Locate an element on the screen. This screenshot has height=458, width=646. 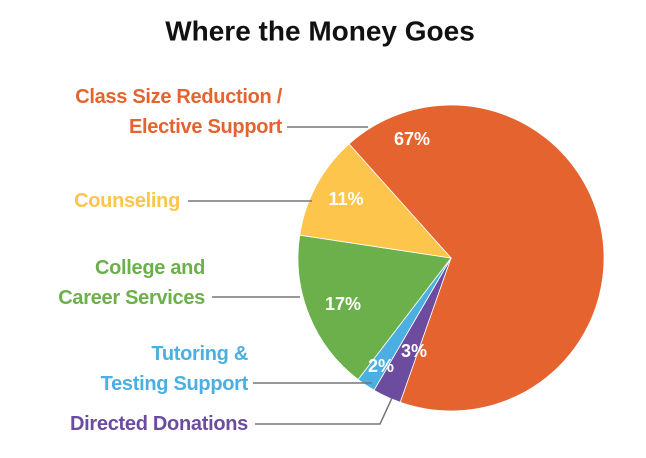
category-label: Tutoring & Testing Support is located at coordinates (174, 369).